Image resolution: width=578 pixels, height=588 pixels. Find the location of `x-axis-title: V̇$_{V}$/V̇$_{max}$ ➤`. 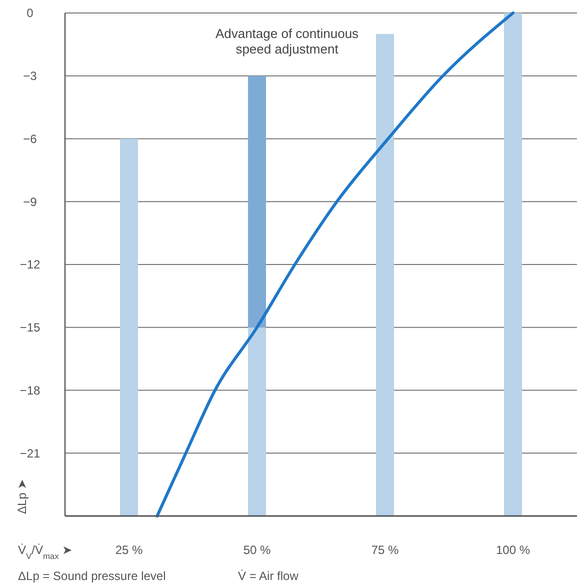

x-axis-title: V̇$_{V}$/V̇$_{max}$ ➤ is located at coordinates (45, 552).